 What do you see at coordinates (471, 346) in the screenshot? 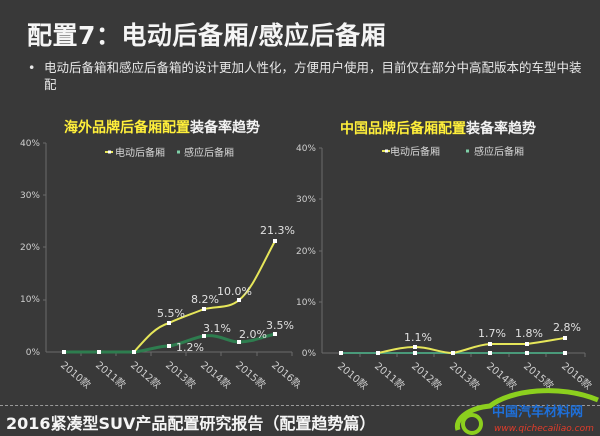
I see `right-series-electric` at bounding box center [471, 346].